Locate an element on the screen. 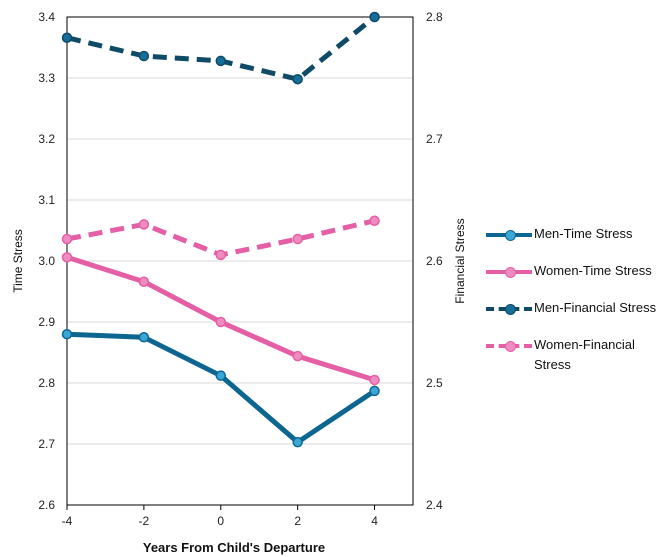 The image size is (669, 557). left-axis-ticks: 2.6 2.7 2.8 2.9 3.0 3.1 3.2 3.3 3.4 is located at coordinates (46, 261).